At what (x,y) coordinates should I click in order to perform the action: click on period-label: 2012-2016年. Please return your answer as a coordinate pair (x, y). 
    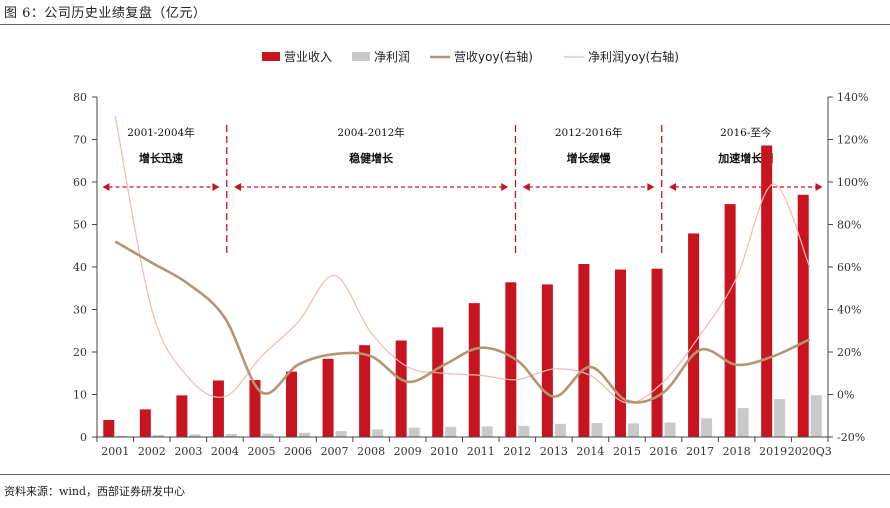
    Looking at the image, I should click on (589, 132).